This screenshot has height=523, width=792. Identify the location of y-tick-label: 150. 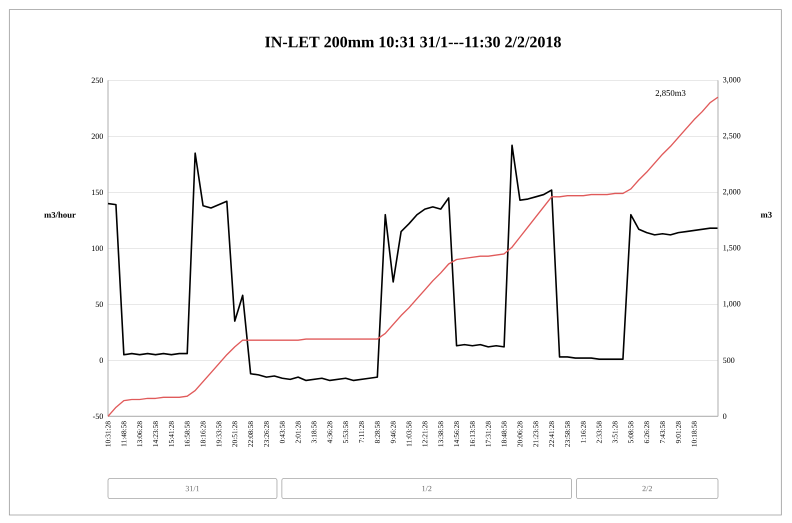
(97, 193).